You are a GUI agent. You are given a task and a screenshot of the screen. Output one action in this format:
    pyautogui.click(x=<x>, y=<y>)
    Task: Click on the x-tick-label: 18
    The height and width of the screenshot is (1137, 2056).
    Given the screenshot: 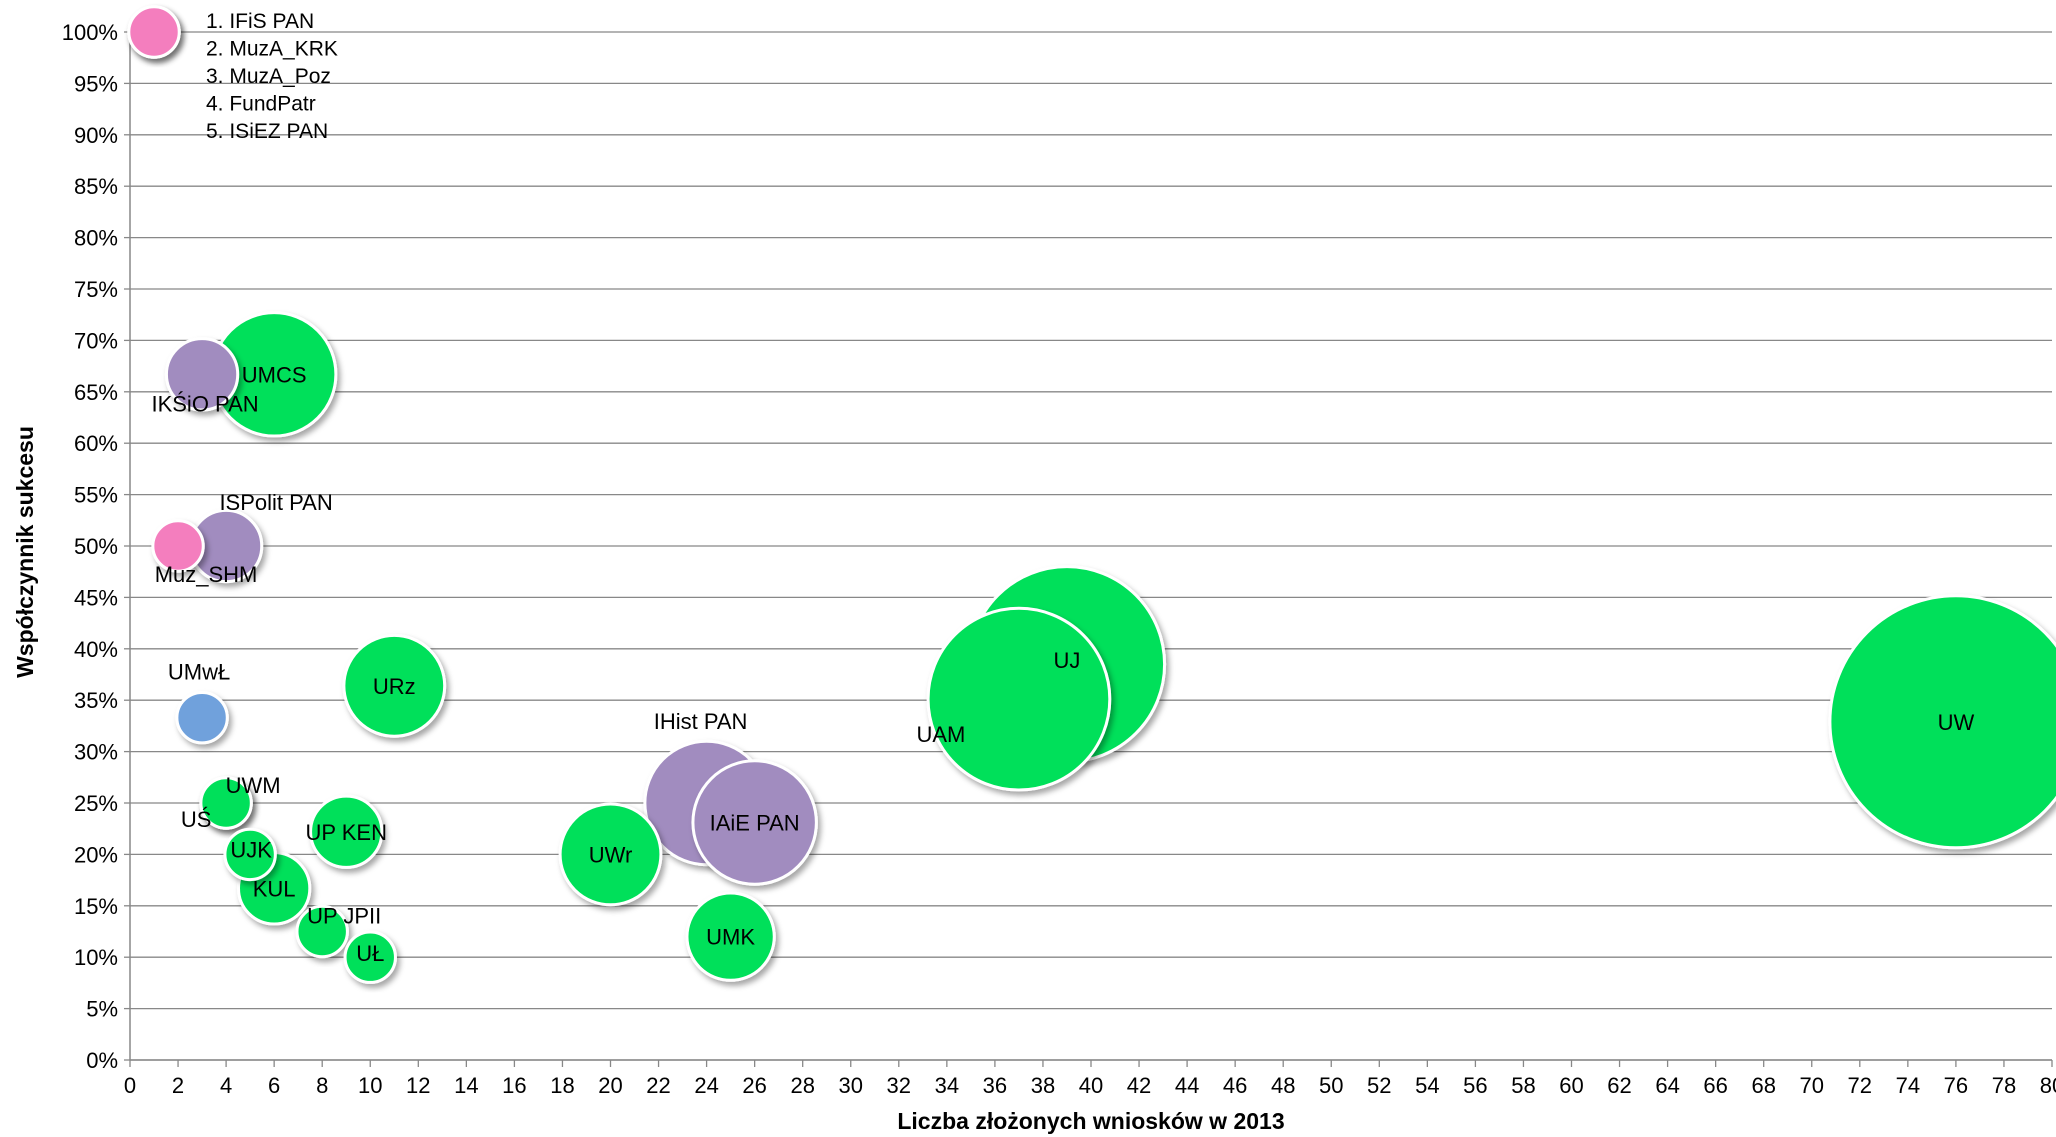 What is the action you would take?
    pyautogui.click(x=562, y=1085)
    